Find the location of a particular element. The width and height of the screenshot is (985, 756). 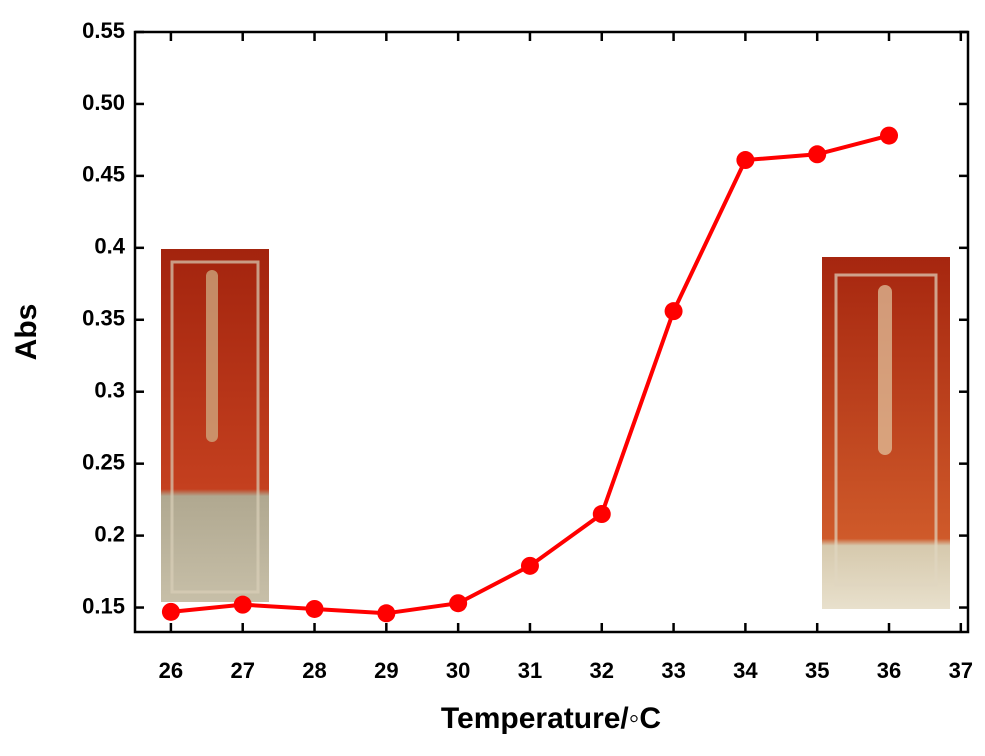

inset-photo-right is located at coordinates (886, 433).